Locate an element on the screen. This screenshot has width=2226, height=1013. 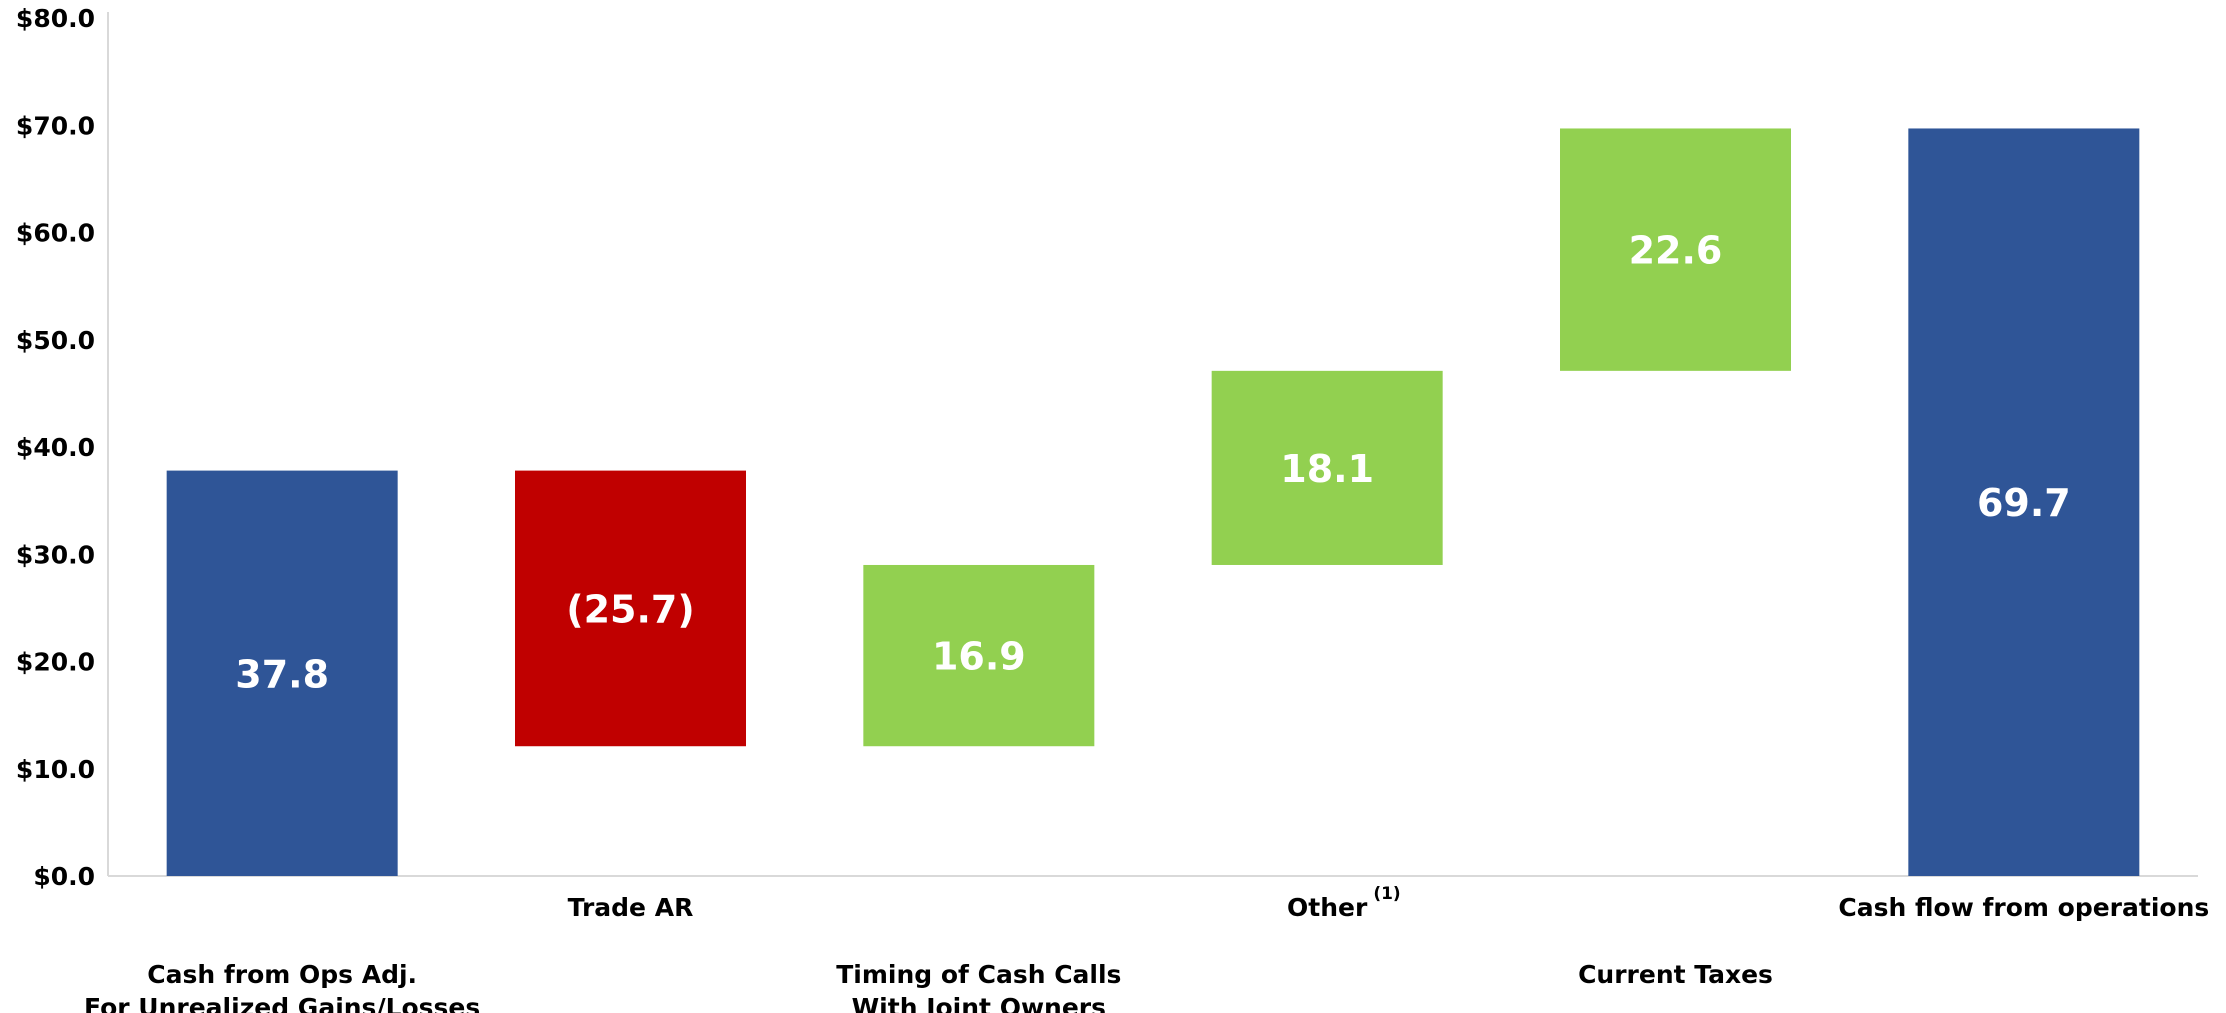
bar-value-label: (25.7) is located at coordinates (630, 609).